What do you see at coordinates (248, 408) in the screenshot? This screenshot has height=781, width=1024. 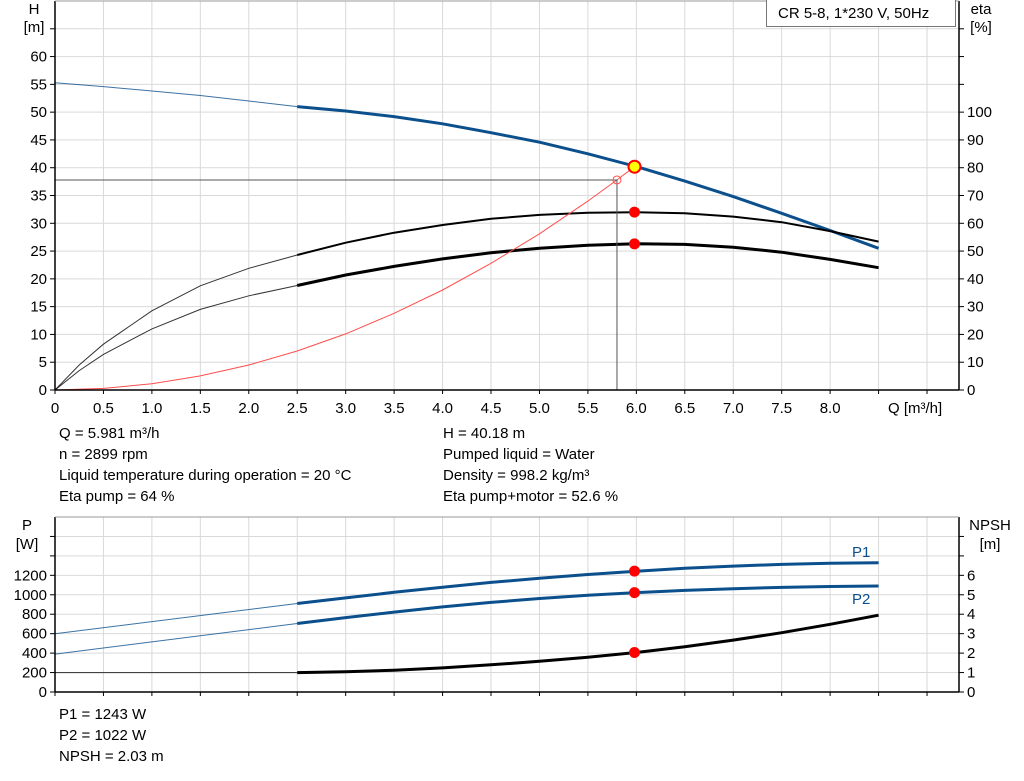 I see `x-tick-label: 2.0` at bounding box center [248, 408].